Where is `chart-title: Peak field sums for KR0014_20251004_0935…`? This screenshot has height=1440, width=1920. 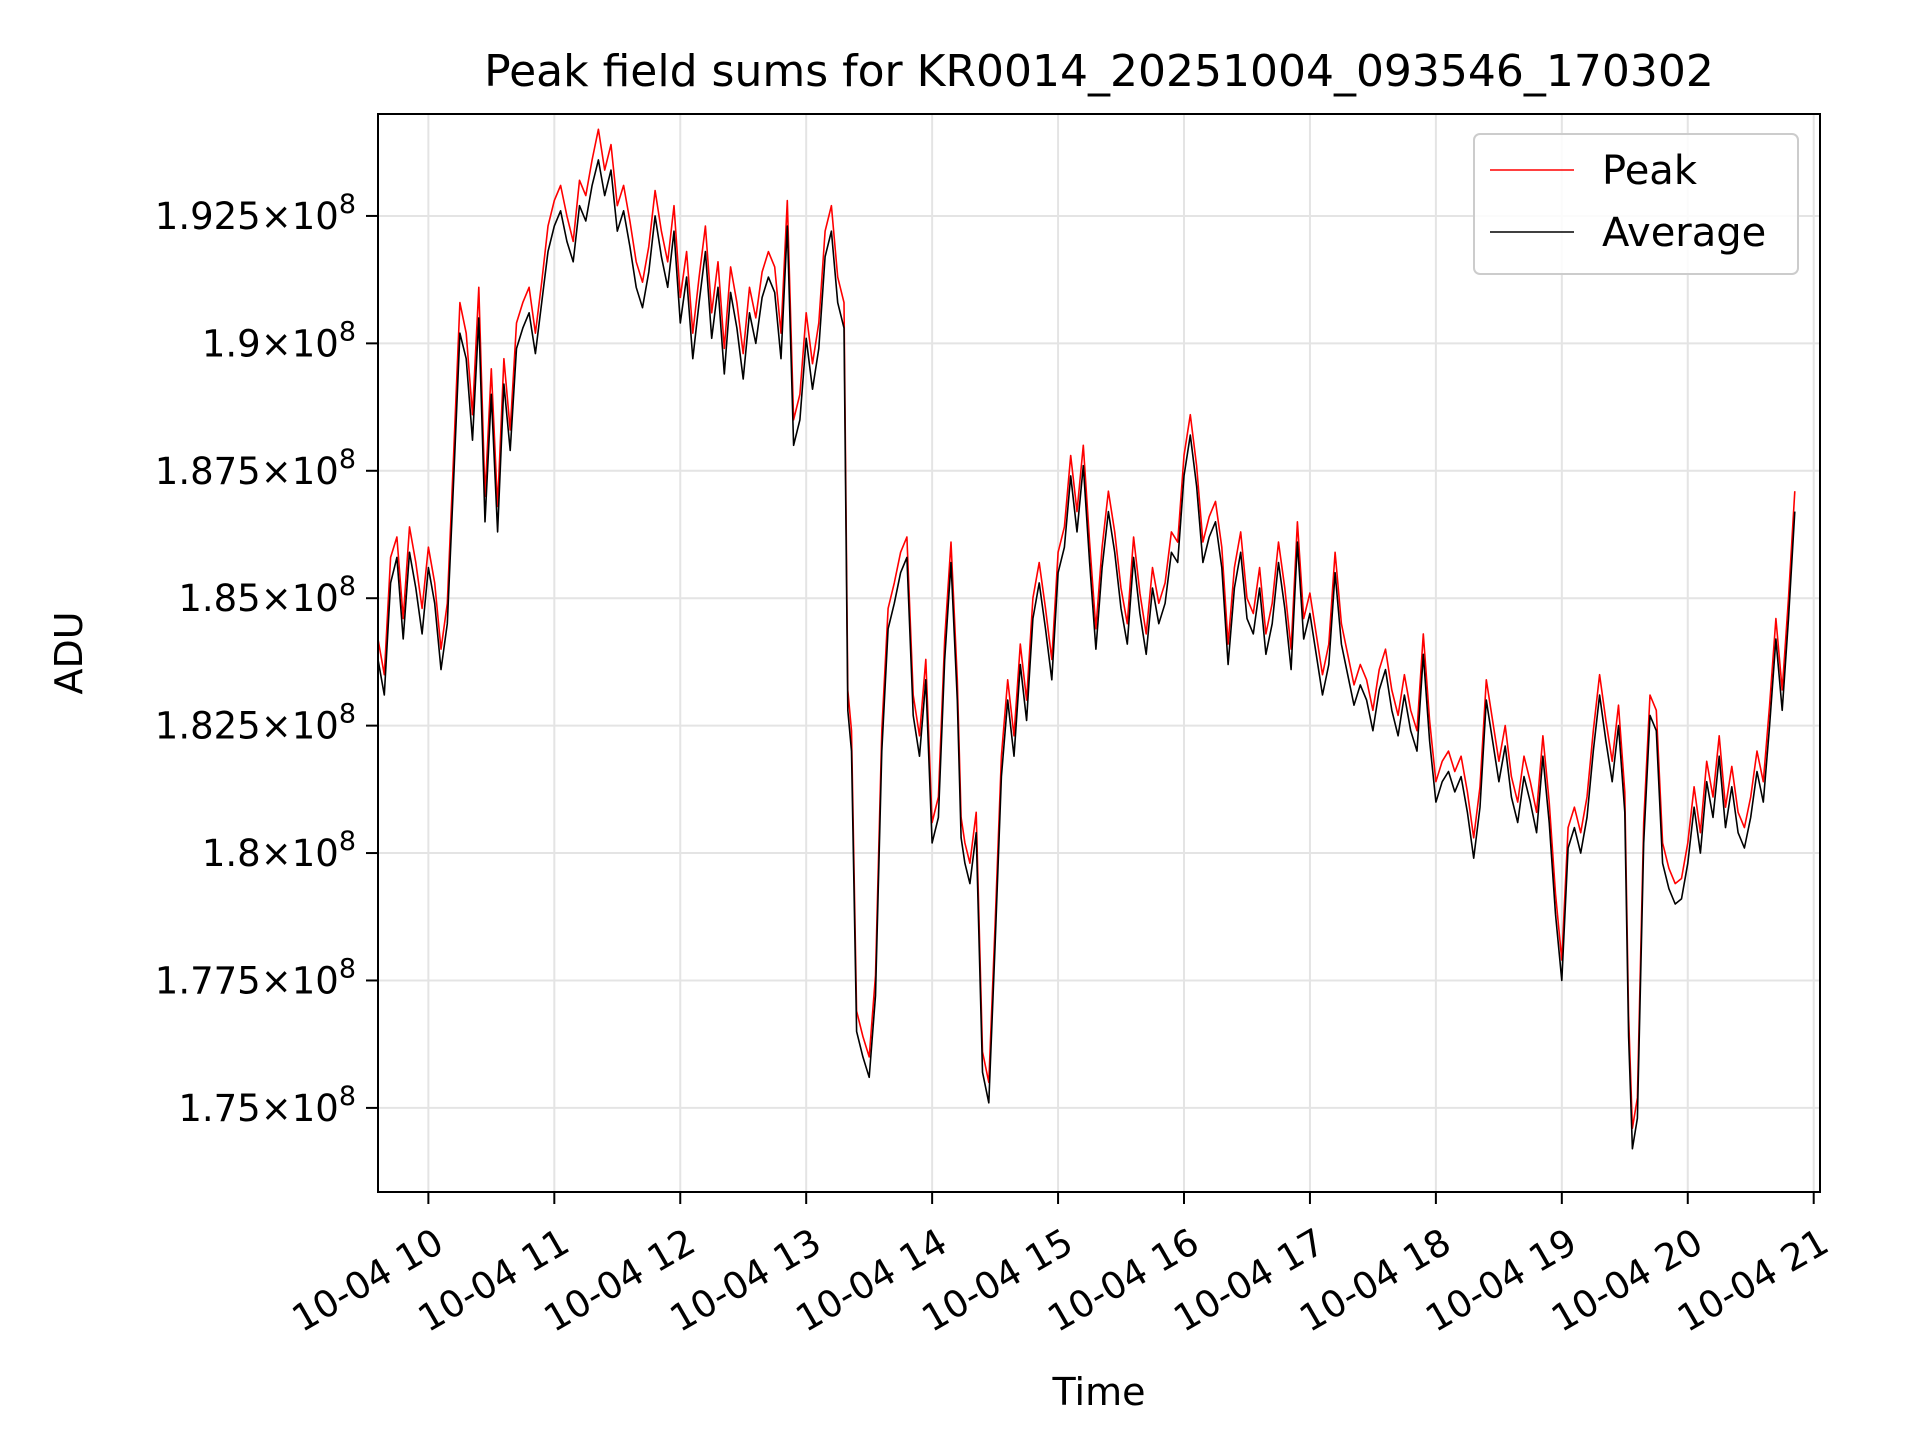
chart-title: Peak field sums for KR0014_20251004_0935… is located at coordinates (1099, 71).